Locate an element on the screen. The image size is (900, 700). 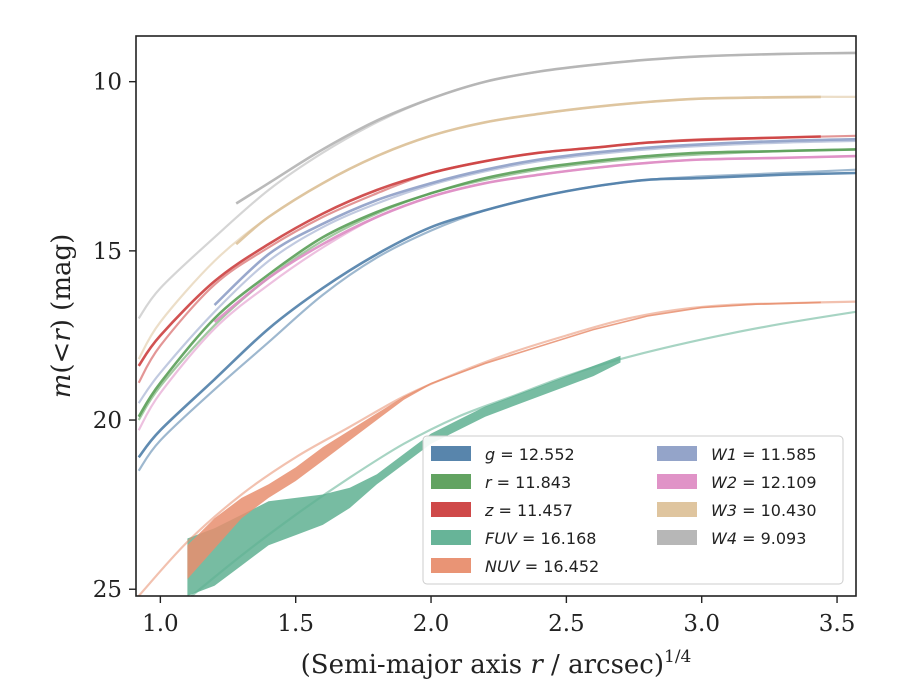
y-tick-label: 25 is located at coordinates (107, 590).